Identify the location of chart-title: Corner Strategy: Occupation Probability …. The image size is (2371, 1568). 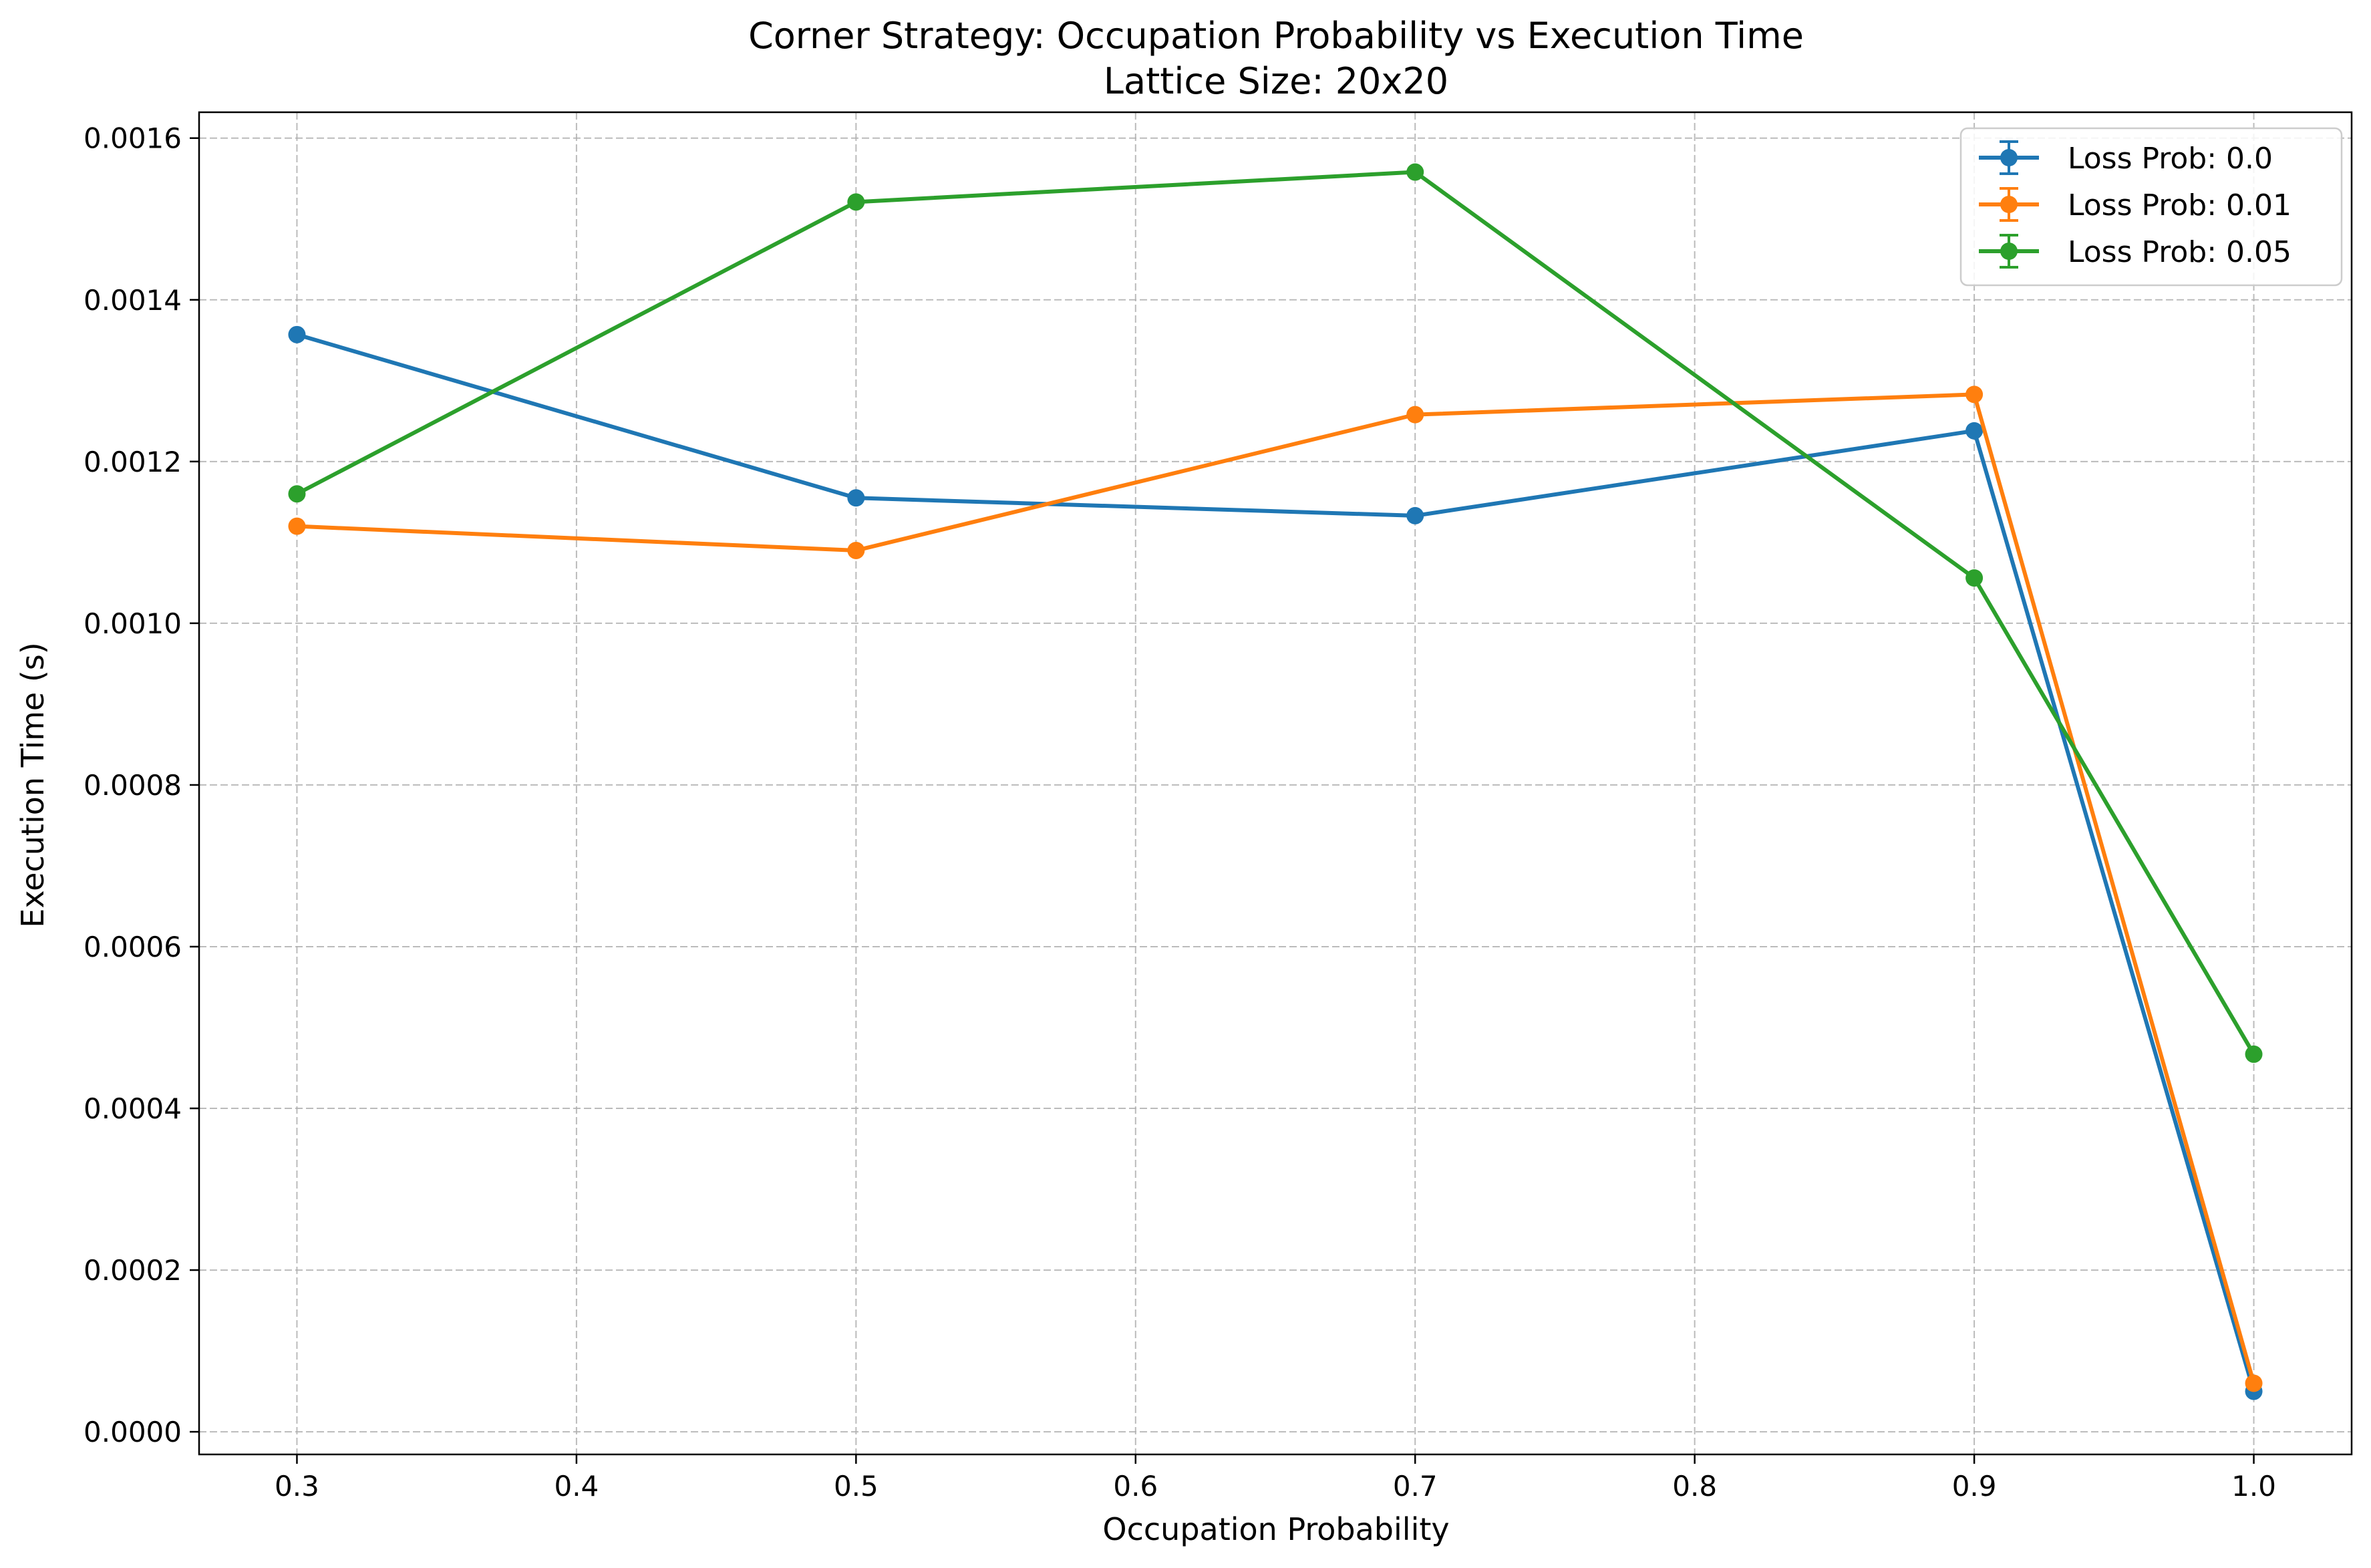
(1276, 36).